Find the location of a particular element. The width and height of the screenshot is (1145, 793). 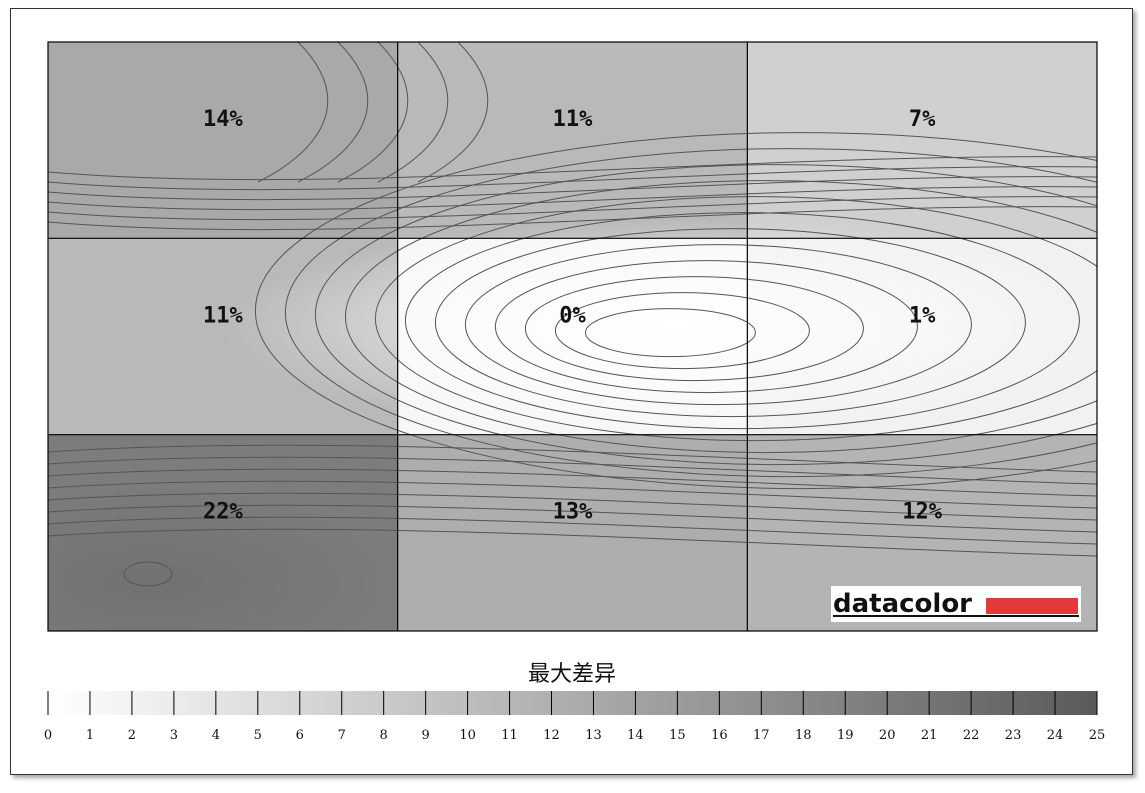

scale-tick-label: 23 is located at coordinates (1013, 735).